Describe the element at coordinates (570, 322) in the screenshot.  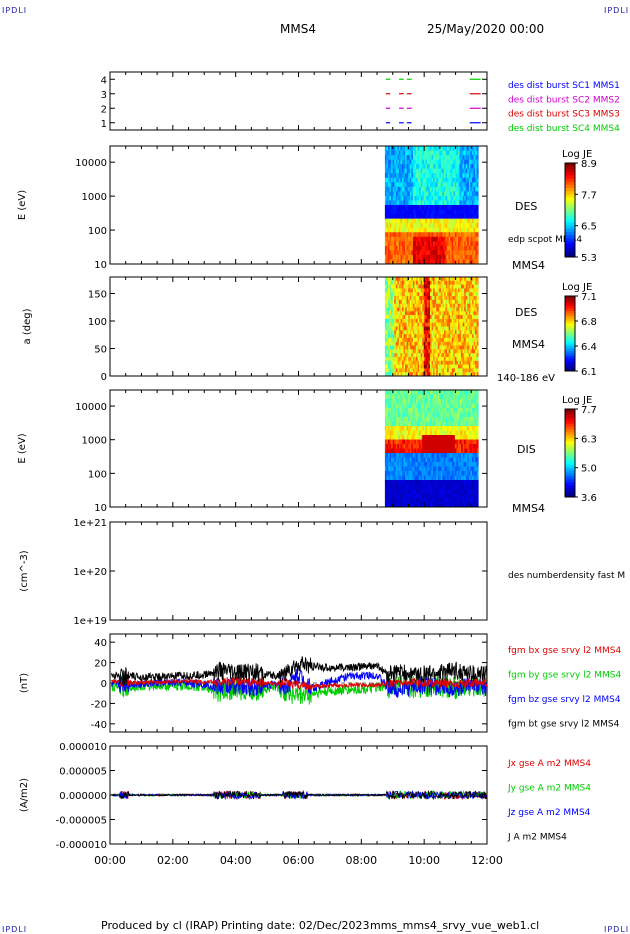
I see `colorbar-cell` at that location.